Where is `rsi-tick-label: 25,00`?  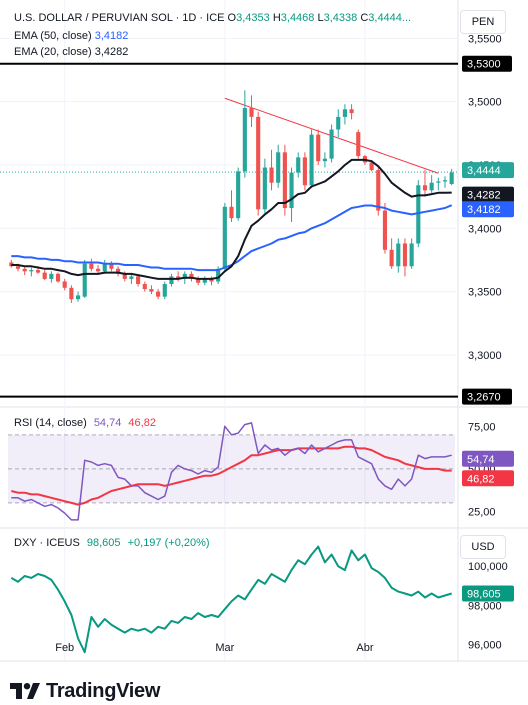
rsi-tick-label: 25,00 is located at coordinates (482, 512).